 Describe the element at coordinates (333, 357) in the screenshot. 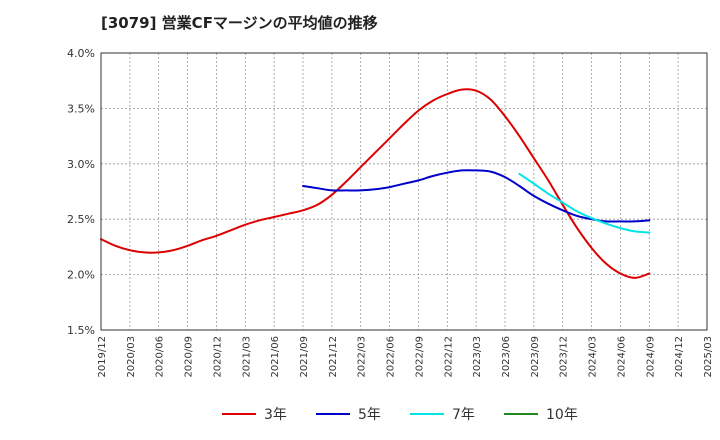

I see `x-tick-label: 2021/12` at that location.